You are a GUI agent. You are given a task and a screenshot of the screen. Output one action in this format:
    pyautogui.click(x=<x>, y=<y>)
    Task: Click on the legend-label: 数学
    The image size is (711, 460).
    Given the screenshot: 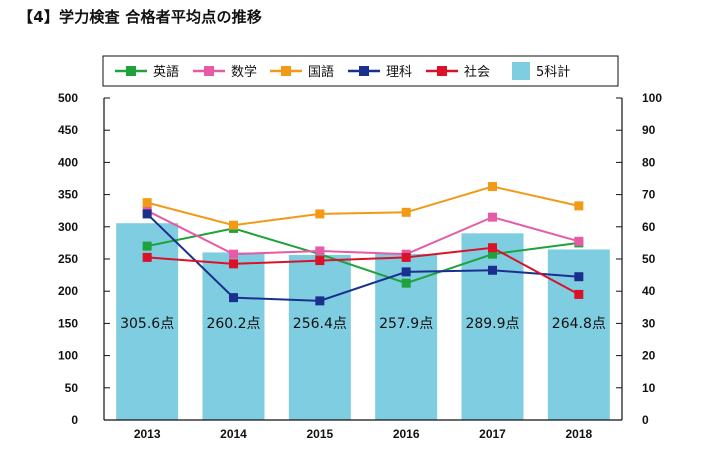 What is the action you would take?
    pyautogui.click(x=244, y=72)
    